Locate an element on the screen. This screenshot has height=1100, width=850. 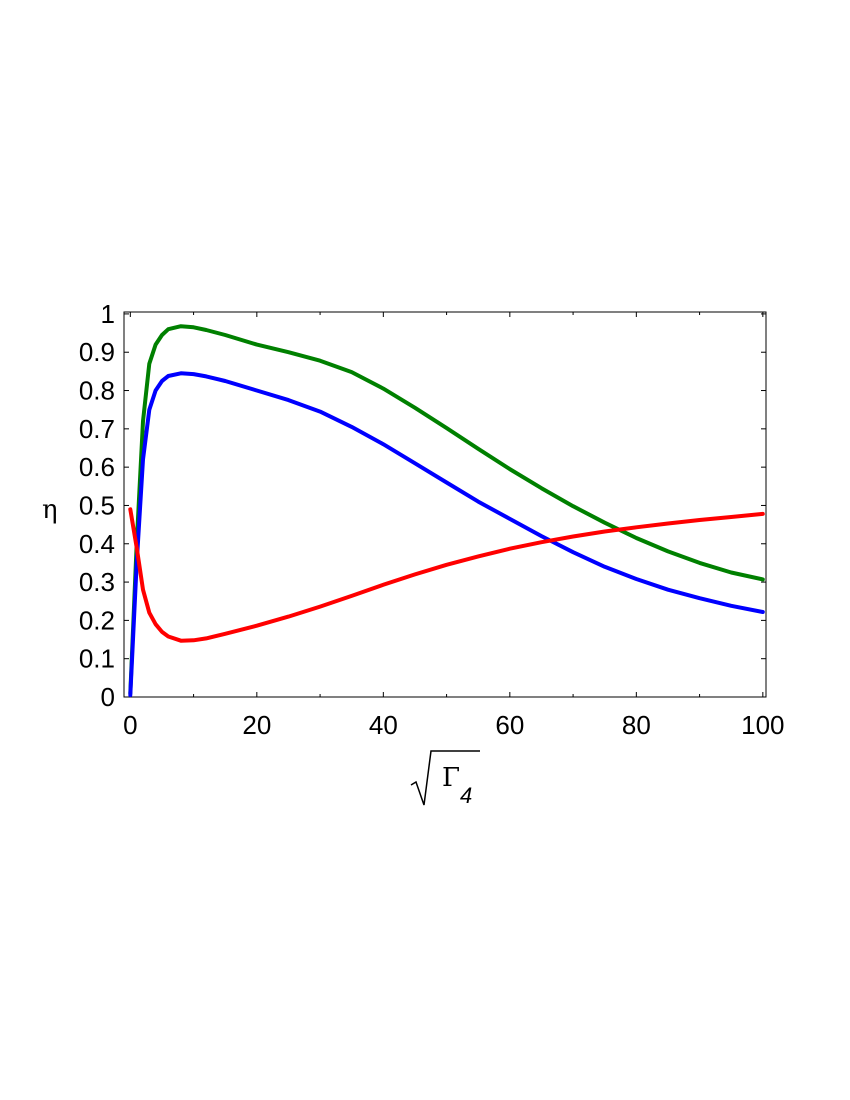
sqrt-radical-sign is located at coordinates (445, 778).